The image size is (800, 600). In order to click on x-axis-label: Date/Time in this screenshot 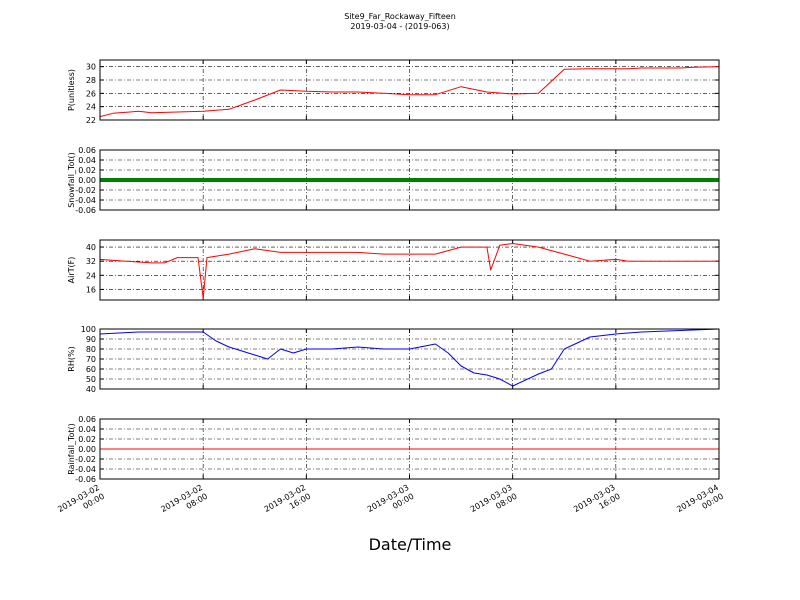, I will do `click(410, 544)`.